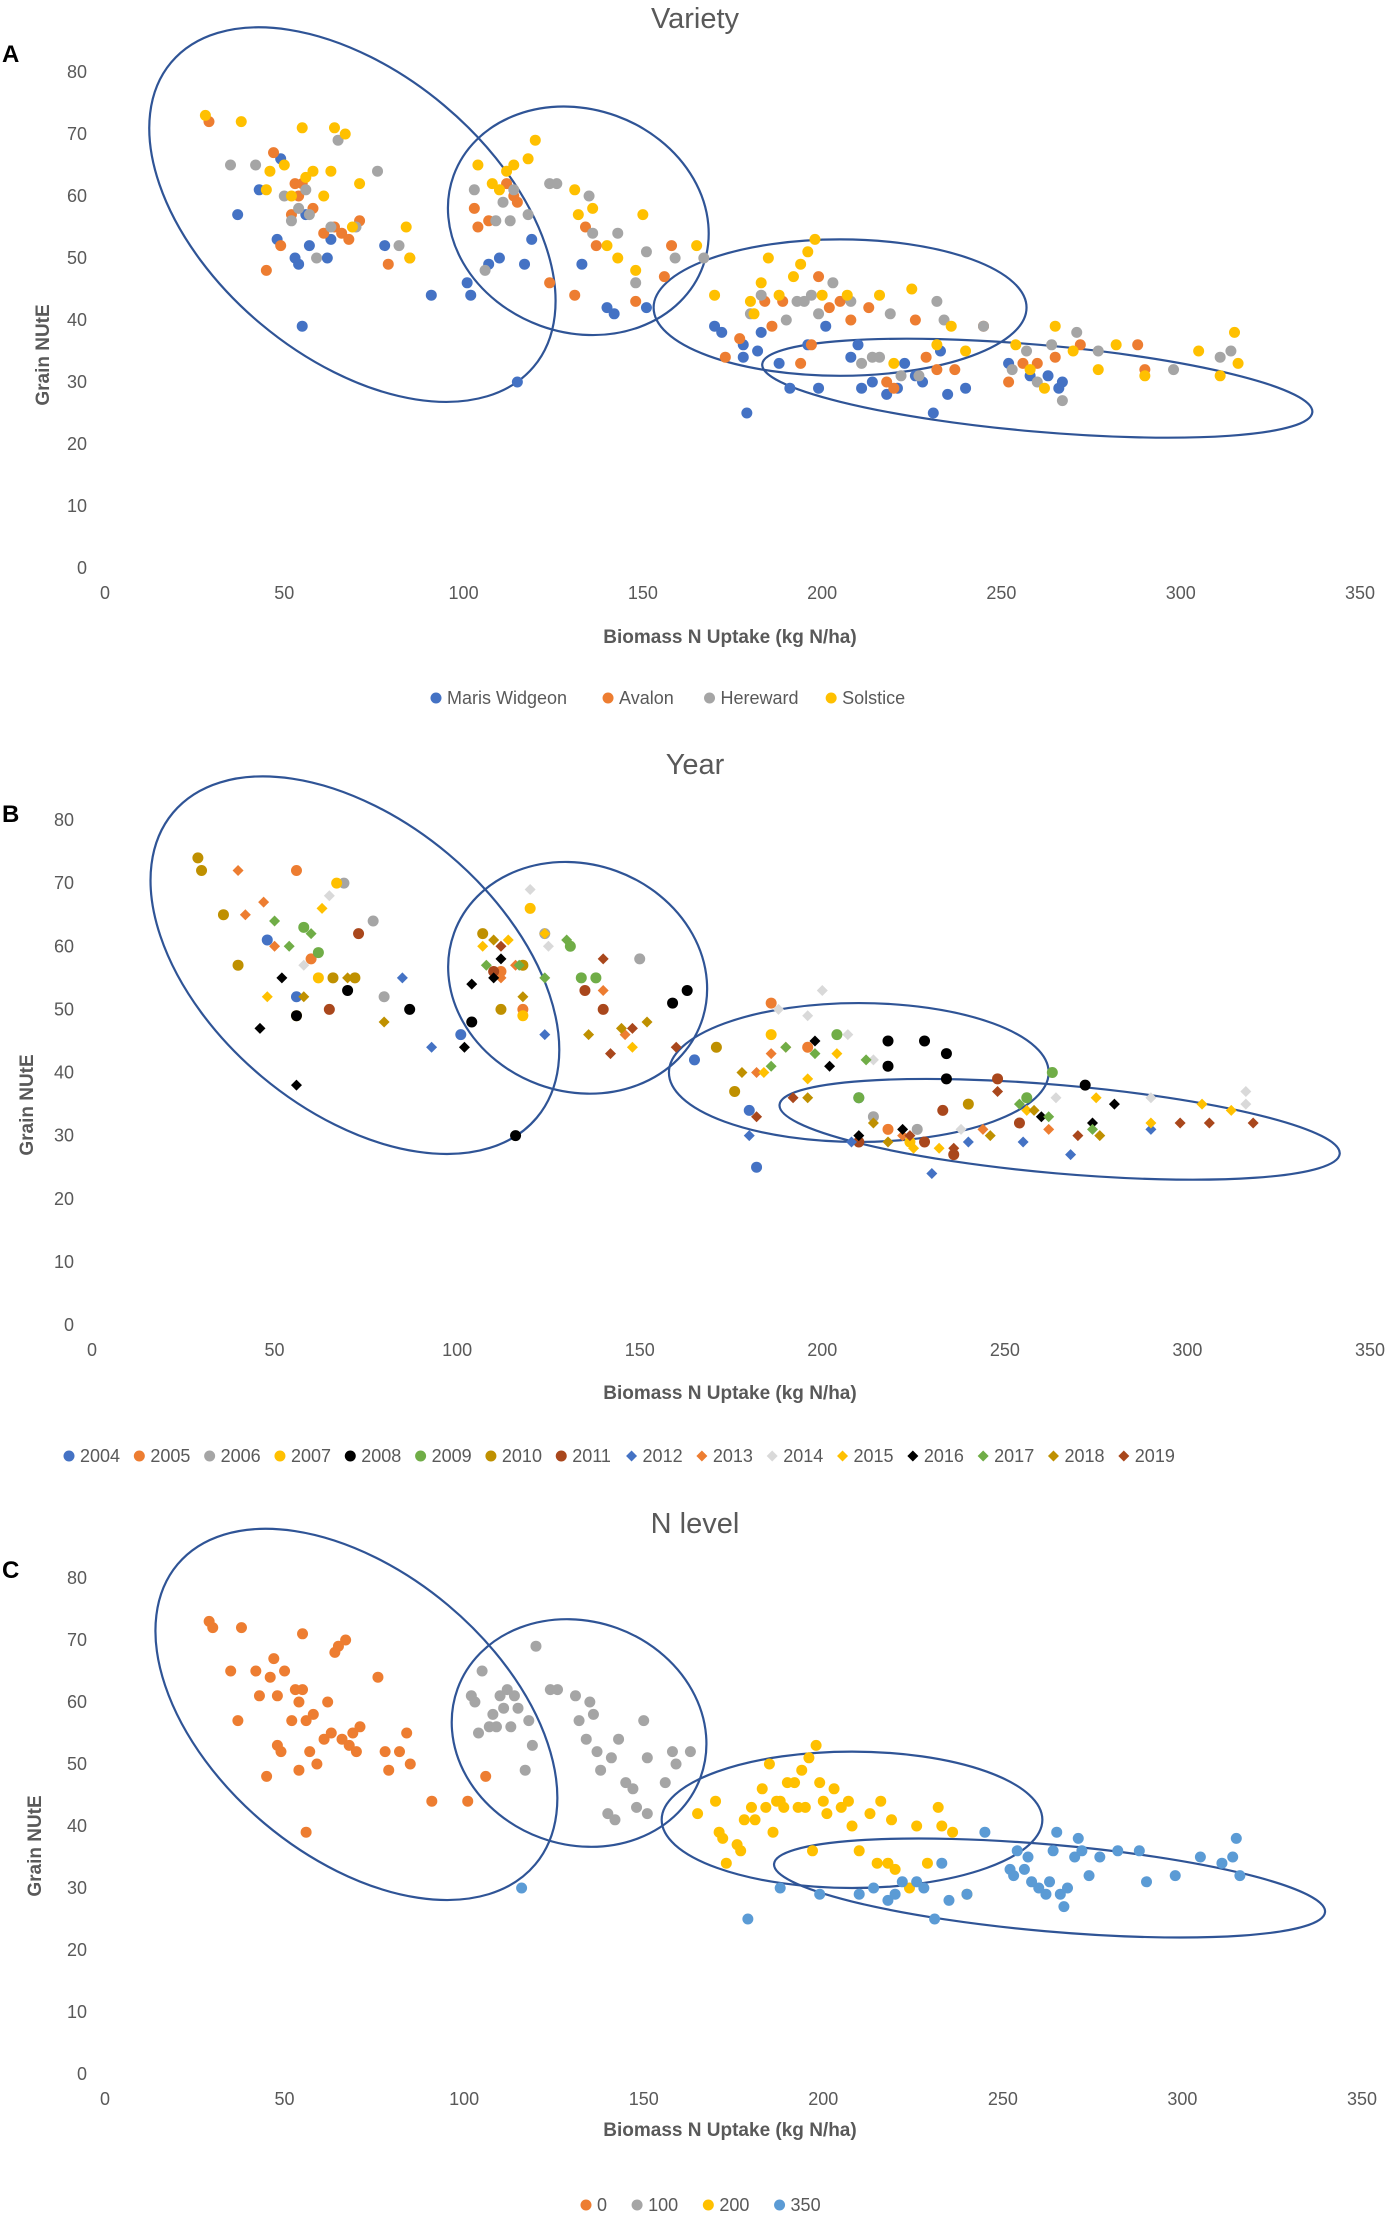 The image size is (1390, 2223). What do you see at coordinates (139, 1456) in the screenshot?
I see `legend-marker-b-2005` at bounding box center [139, 1456].